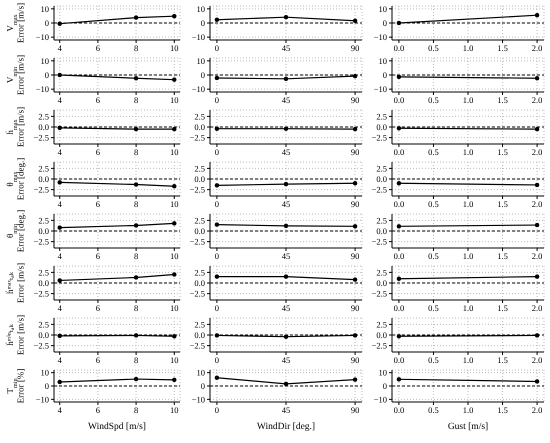 This screenshot has height=443, width=550. I want to click on x-axis-title: Gust [m/s], so click(468, 427).